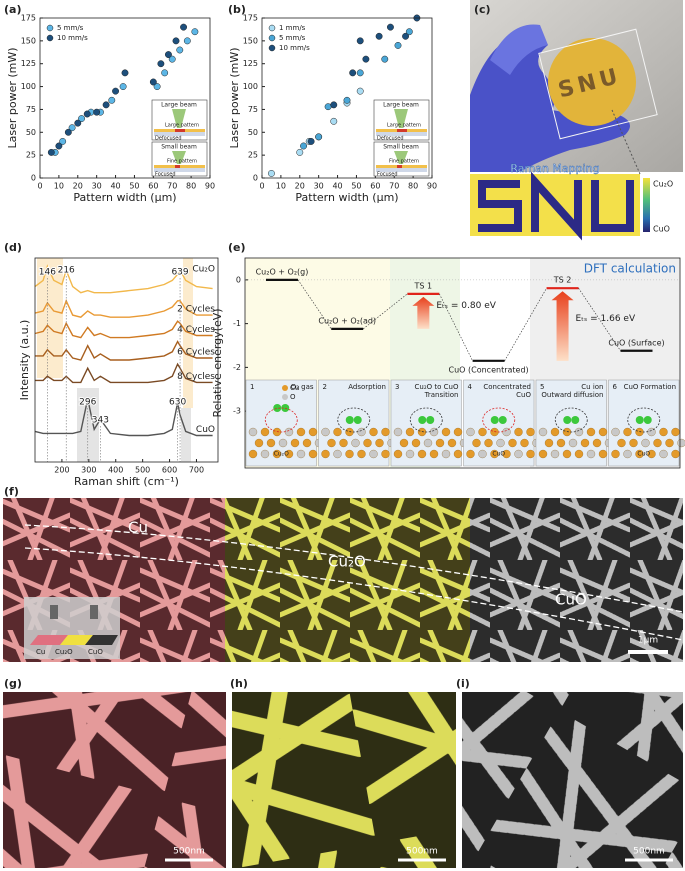  What do you see at coordinates (72, 628) in the screenshot?
I see `inset` at bounding box center [72, 628].